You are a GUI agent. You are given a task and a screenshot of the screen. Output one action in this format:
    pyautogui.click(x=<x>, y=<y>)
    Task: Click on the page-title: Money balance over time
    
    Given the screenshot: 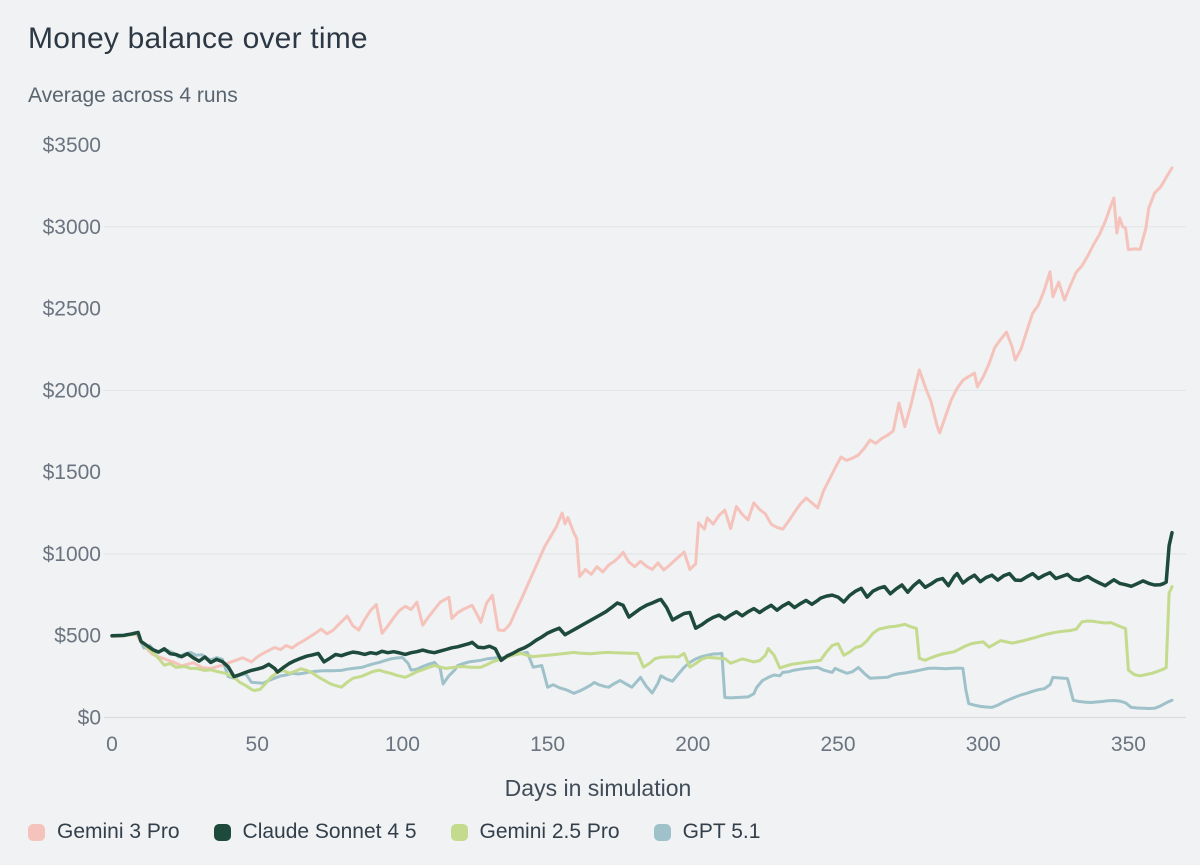 What is the action you would take?
    pyautogui.click(x=198, y=38)
    